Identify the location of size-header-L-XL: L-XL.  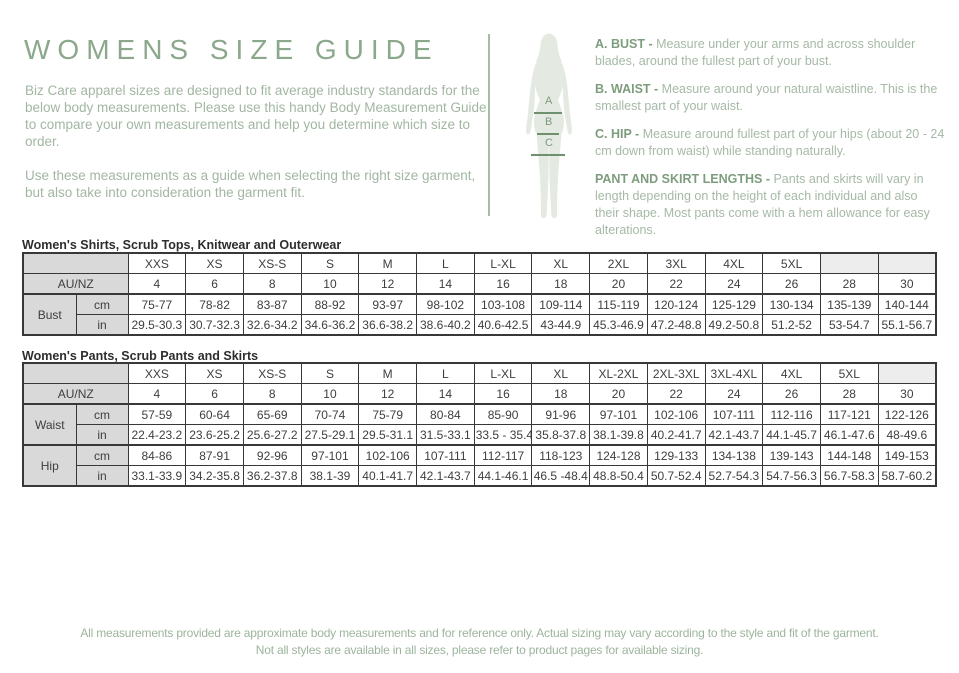
(503, 263).